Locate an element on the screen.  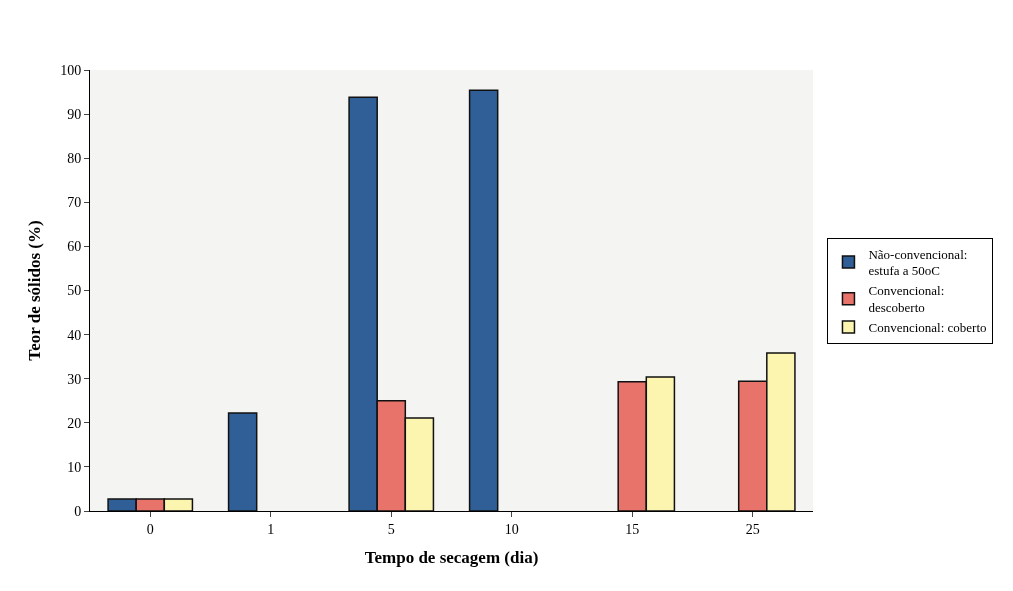
y-tick-label: 70 is located at coordinates (74, 203).